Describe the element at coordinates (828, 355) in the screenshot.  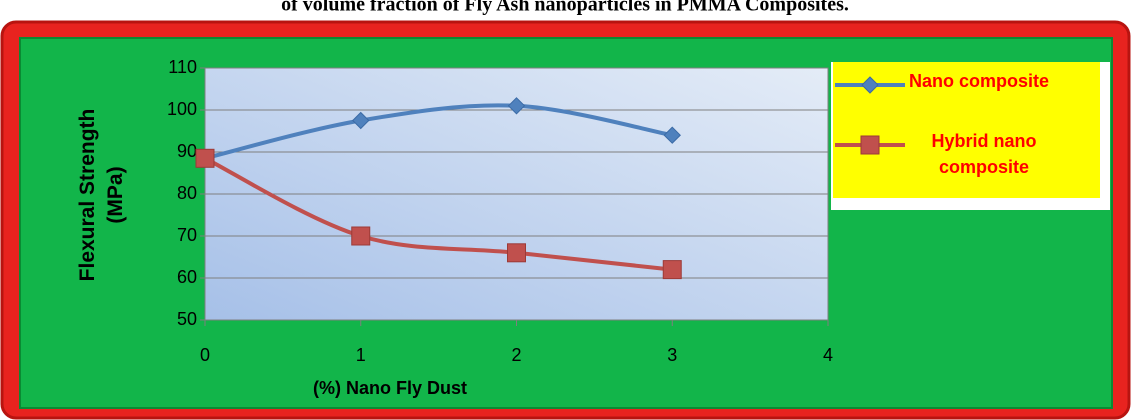
I see `x-tick-label: 4` at that location.